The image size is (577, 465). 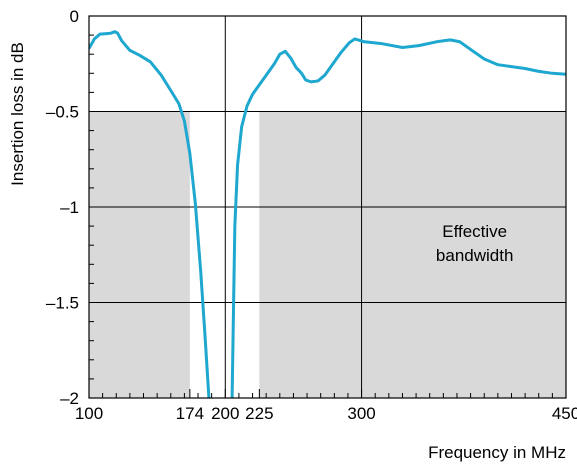 What do you see at coordinates (69, 398) in the screenshot?
I see `y-tick-label-5: –2` at bounding box center [69, 398].